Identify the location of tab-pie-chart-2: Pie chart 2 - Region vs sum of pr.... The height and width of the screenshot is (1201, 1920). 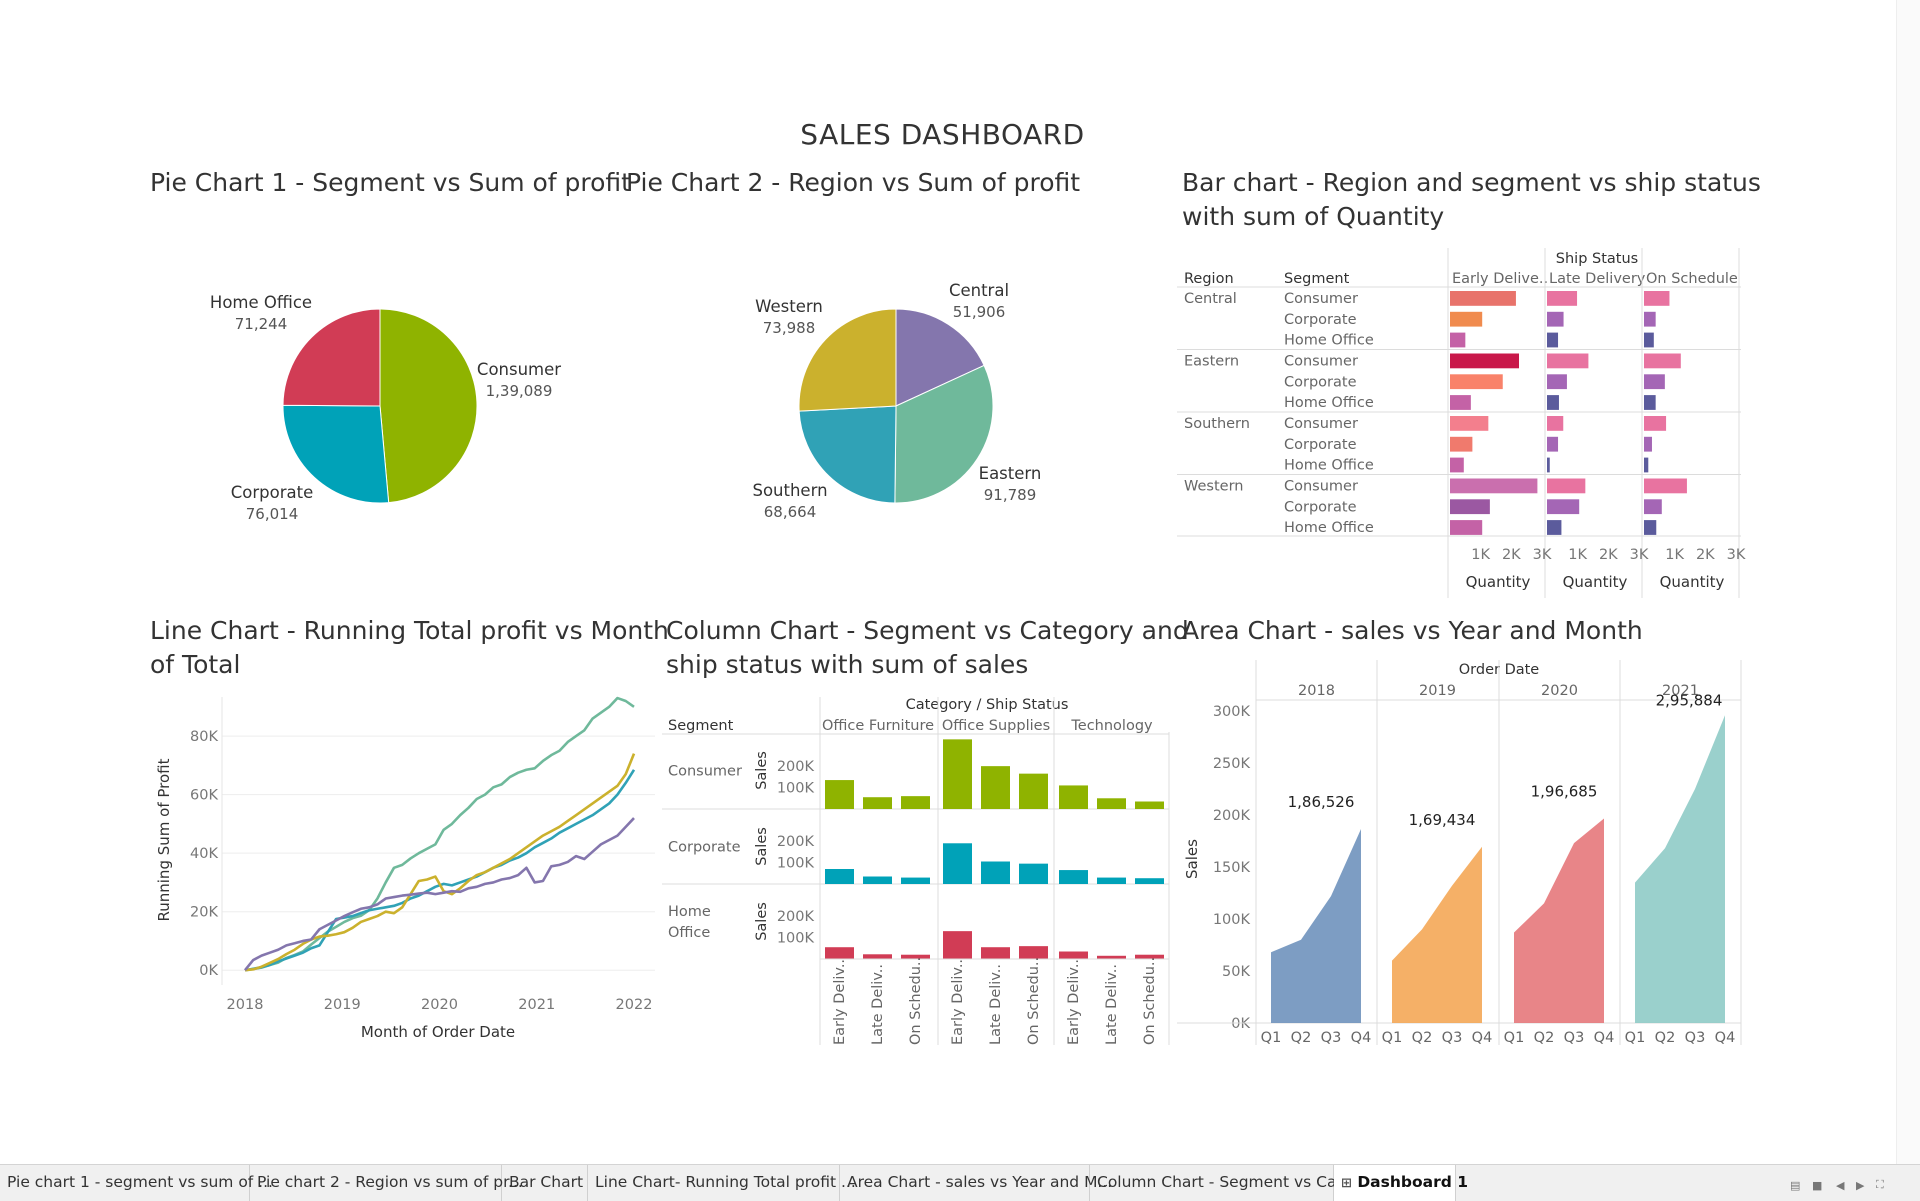
(386, 1183).